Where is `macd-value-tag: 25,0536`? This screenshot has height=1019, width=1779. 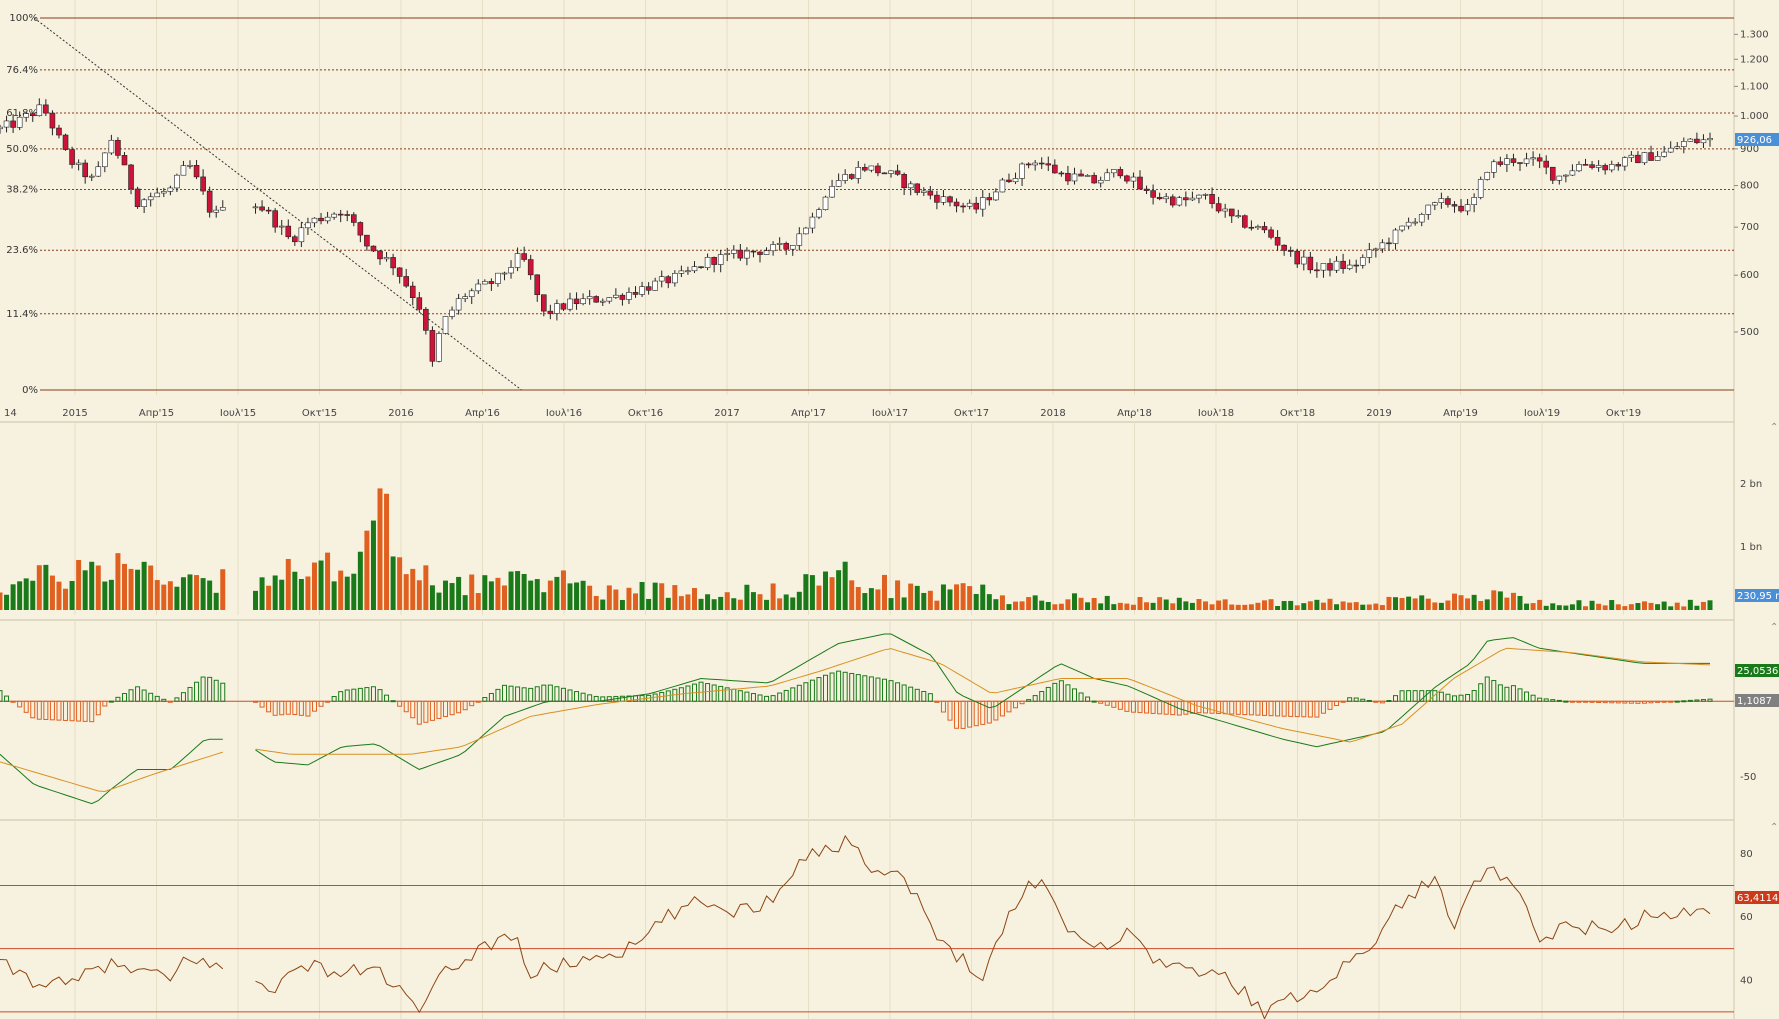 macd-value-tag: 25,0536 is located at coordinates (1757, 670).